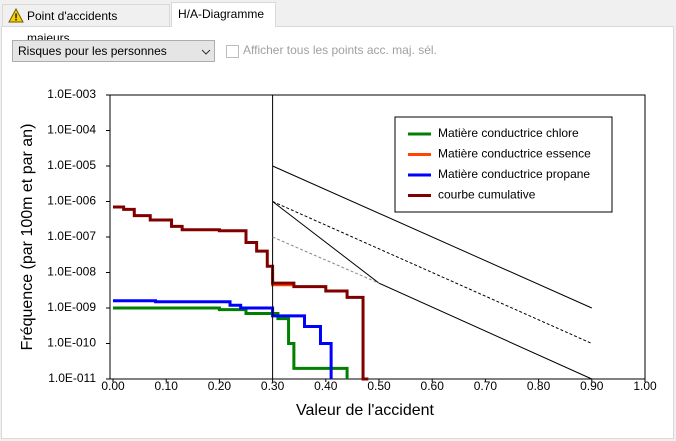 The image size is (676, 441). I want to click on warning-icon: !, so click(16, 16).